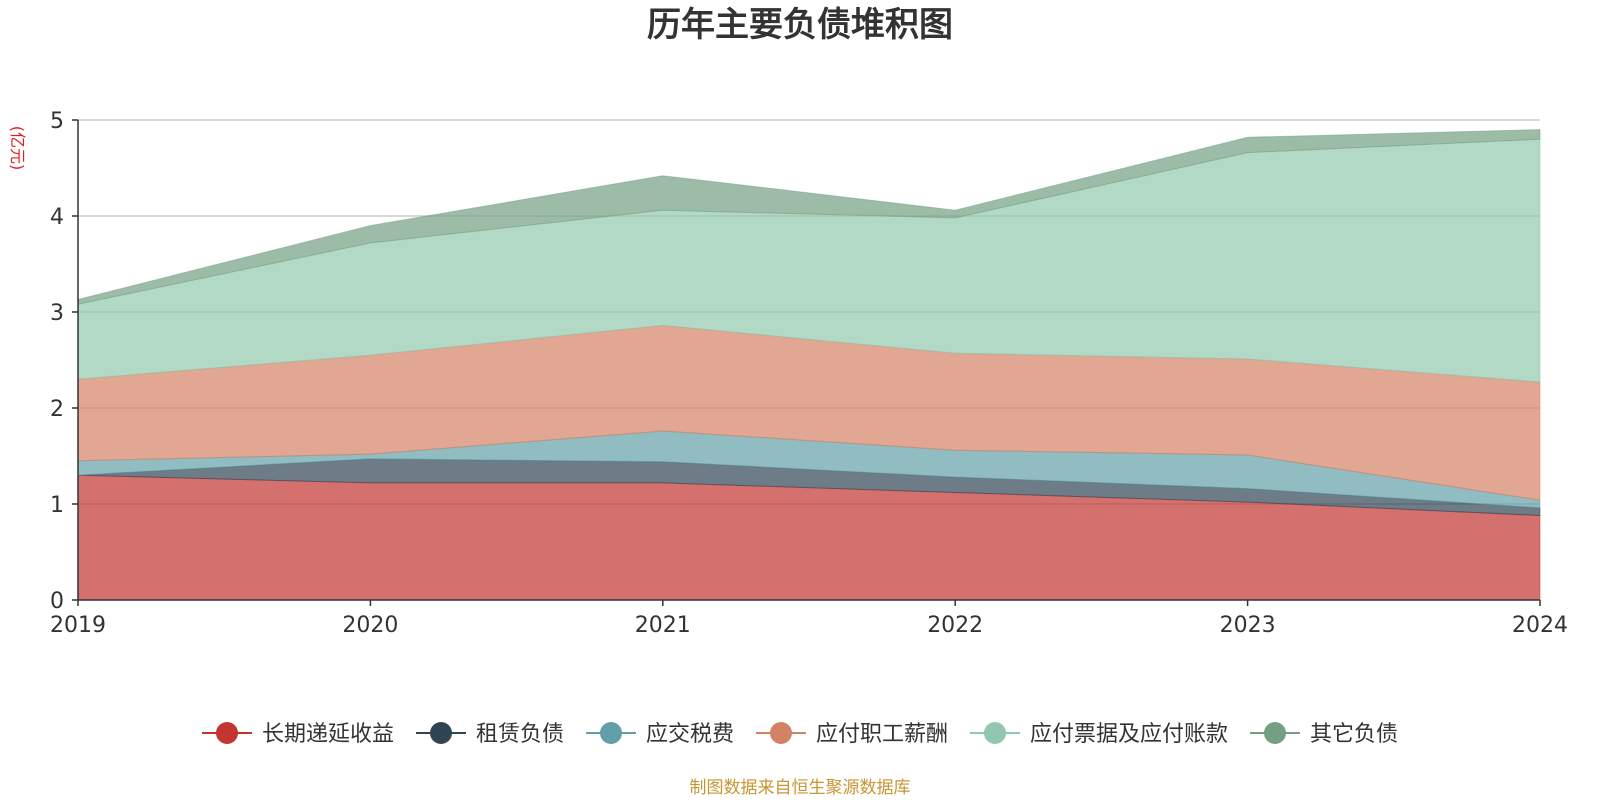 The image size is (1600, 800). What do you see at coordinates (57, 601) in the screenshot?
I see `y-tick-label: 0` at bounding box center [57, 601].